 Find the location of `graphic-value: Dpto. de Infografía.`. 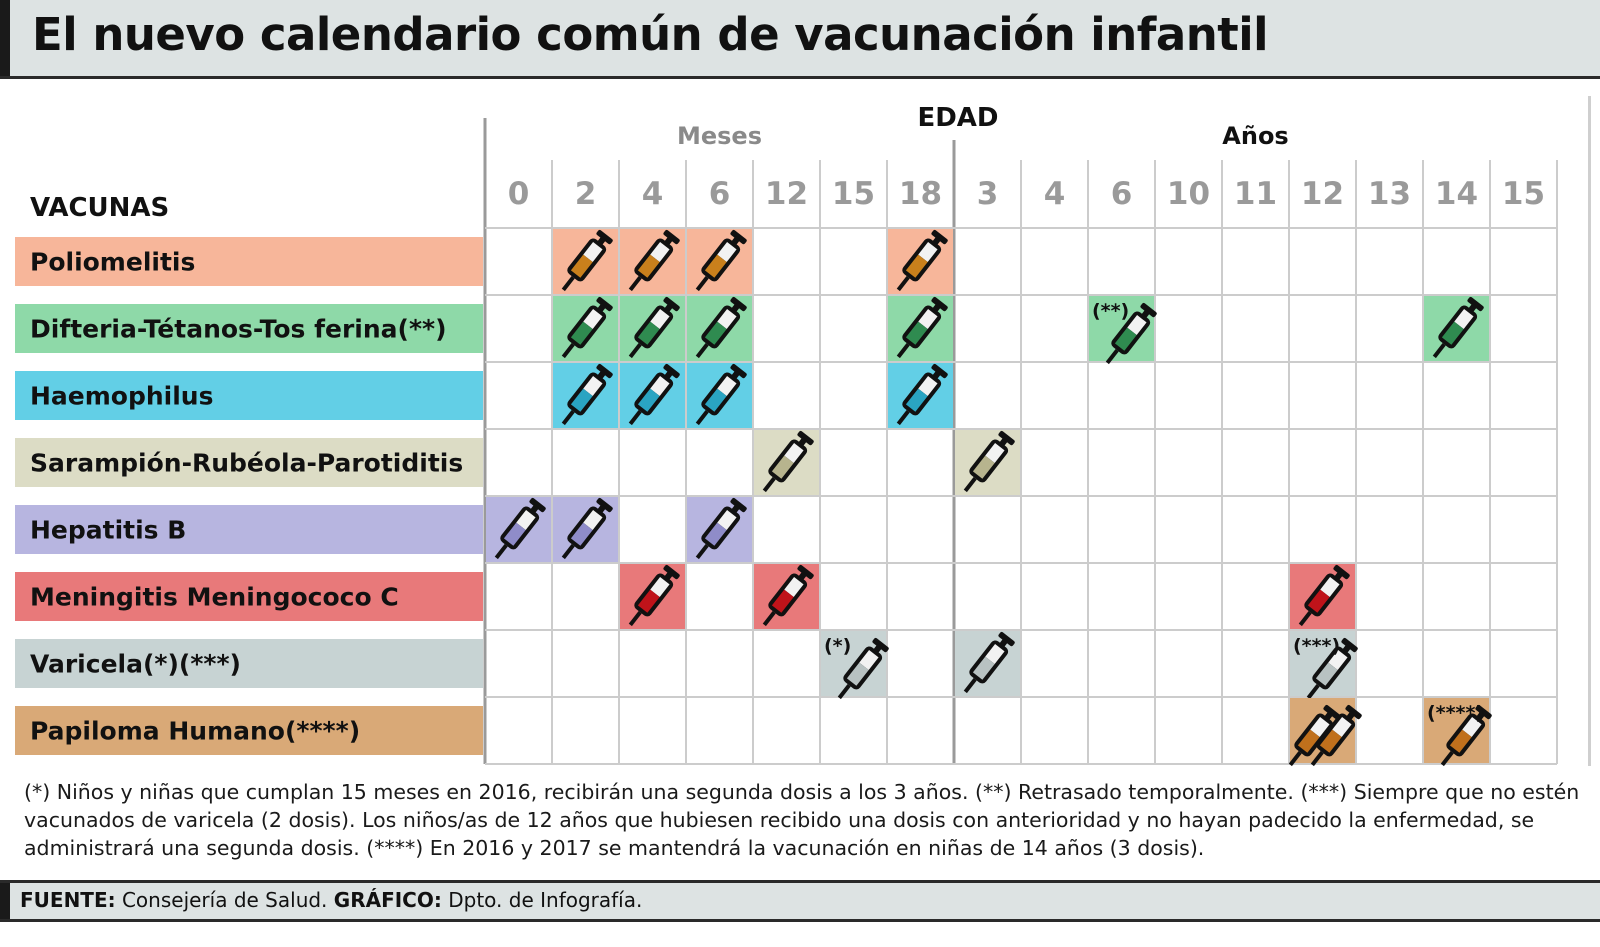

graphic-value: Dpto. de Infografía. is located at coordinates (545, 900).